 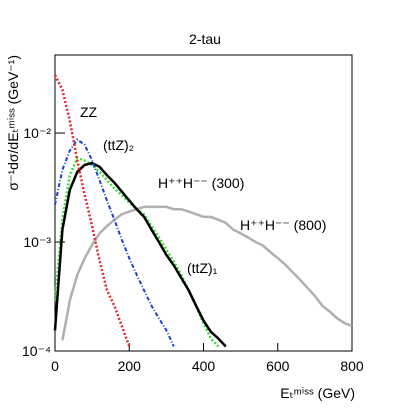 I want to click on x-tick-label: 400, so click(x=204, y=366).